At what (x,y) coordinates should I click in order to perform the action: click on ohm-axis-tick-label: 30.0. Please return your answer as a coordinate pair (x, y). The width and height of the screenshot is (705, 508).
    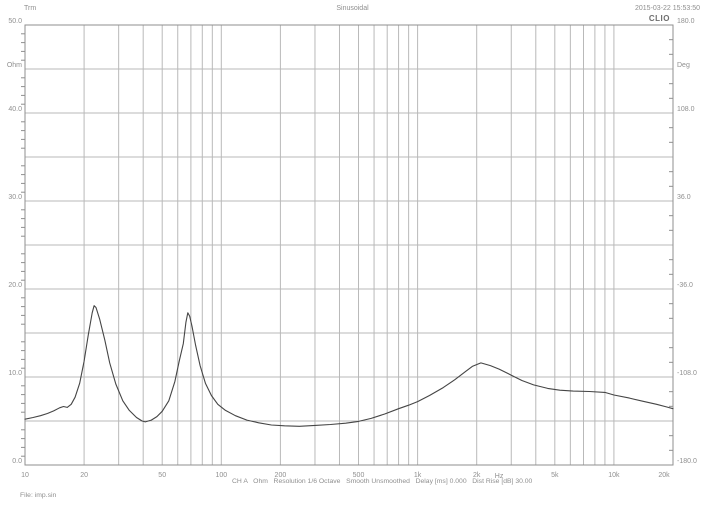
    Looking at the image, I should click on (15, 197).